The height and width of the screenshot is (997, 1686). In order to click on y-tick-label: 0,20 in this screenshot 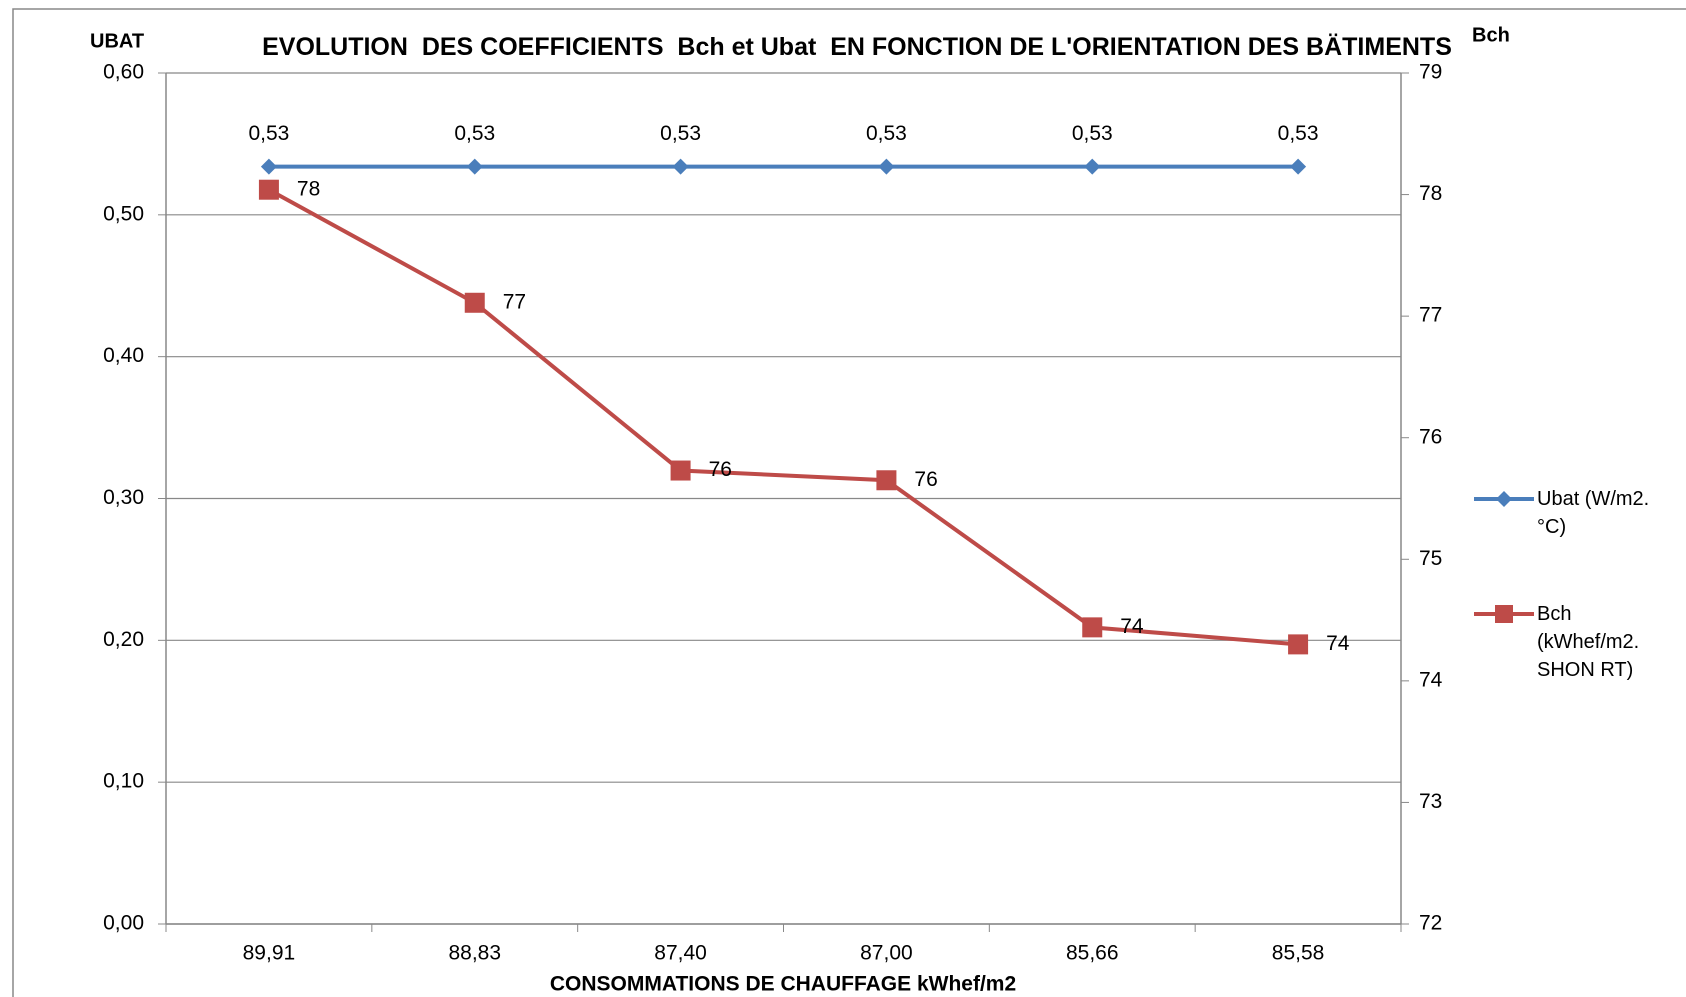, I will do `click(123, 639)`.